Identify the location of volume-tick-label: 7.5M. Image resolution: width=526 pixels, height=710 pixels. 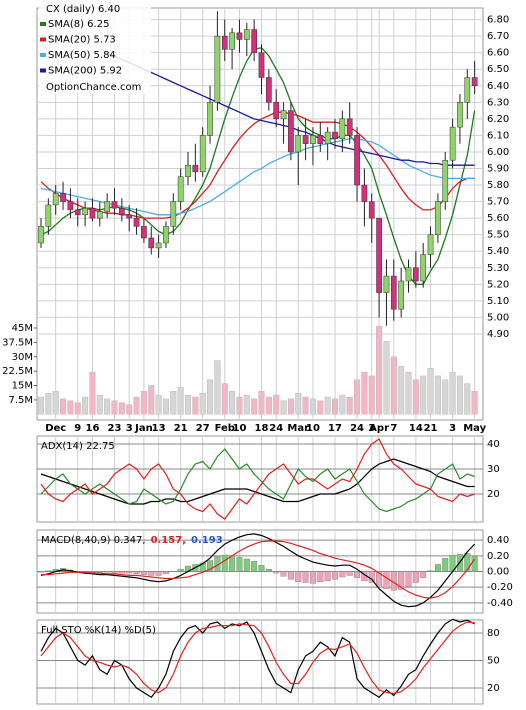
(20, 400).